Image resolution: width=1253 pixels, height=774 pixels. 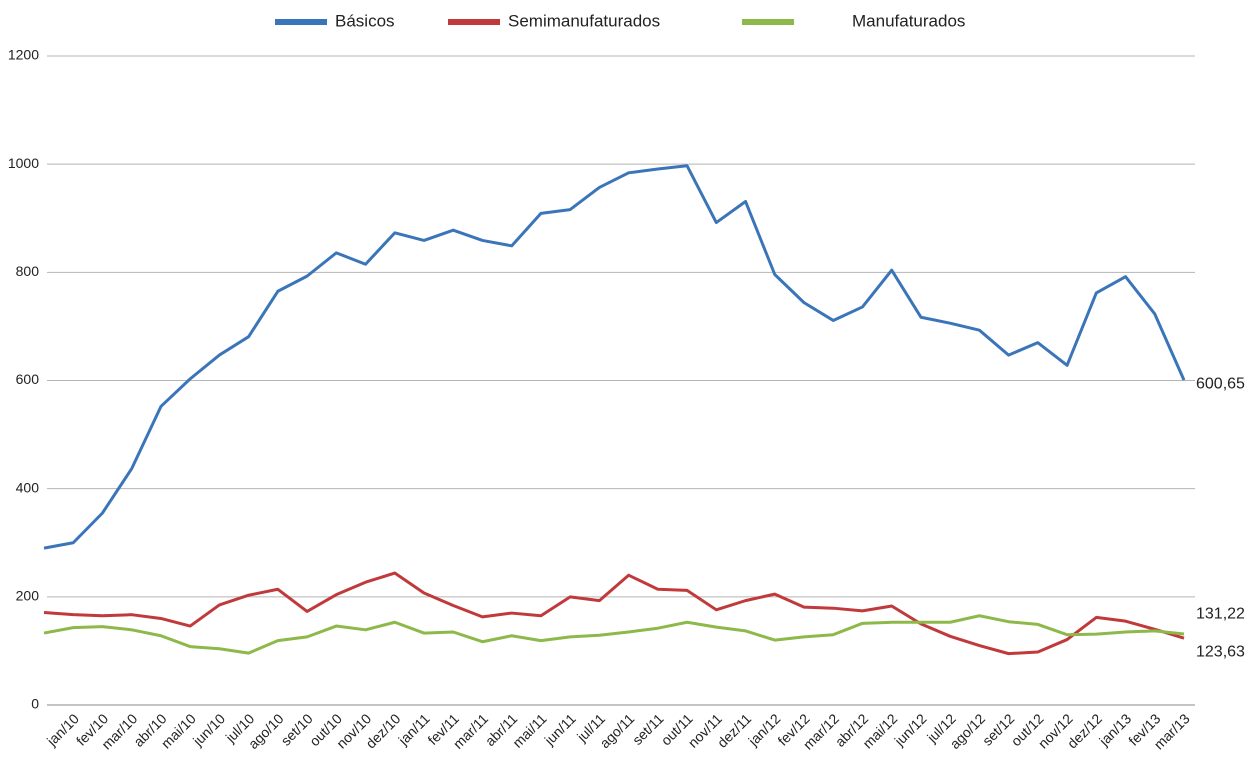 I want to click on x-tick-label: jun/11, so click(x=560, y=729).